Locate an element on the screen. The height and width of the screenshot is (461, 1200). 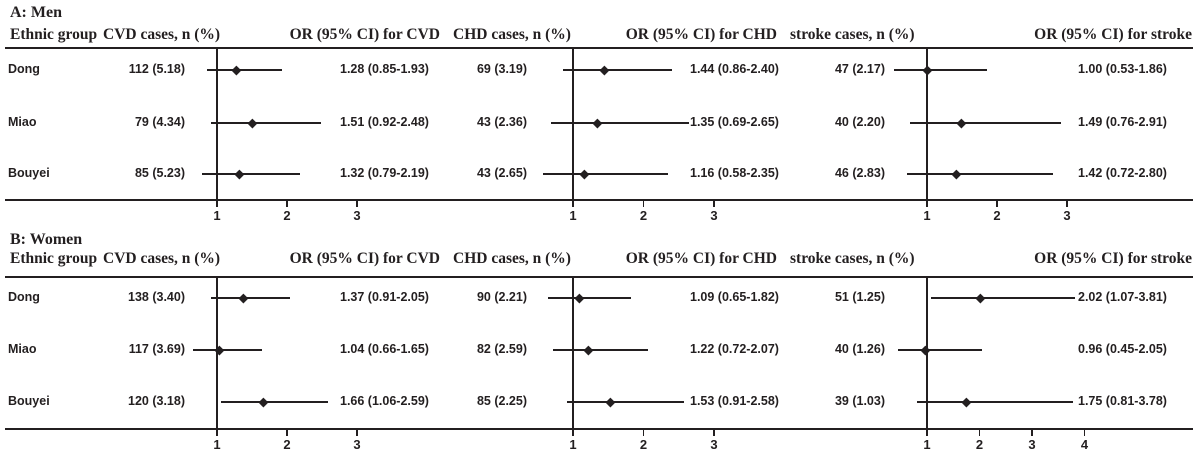
cases-value: 85 (2.25) is located at coordinates (501, 401).